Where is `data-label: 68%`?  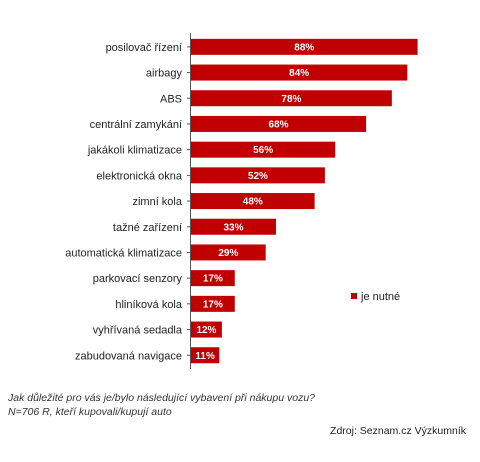 data-label: 68% is located at coordinates (279, 124).